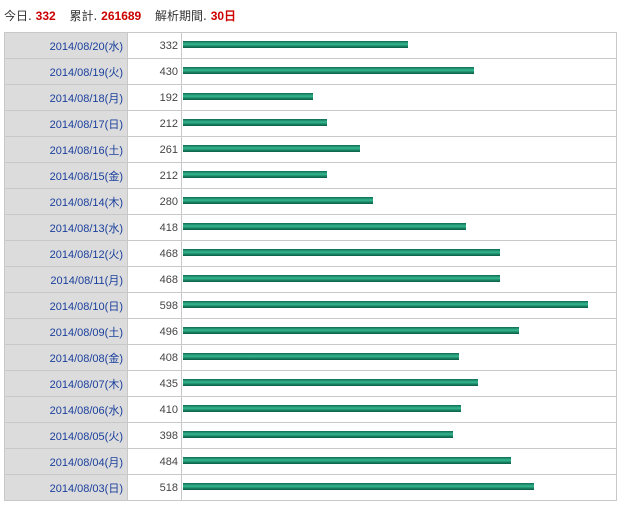 This screenshot has height=506, width=620. I want to click on date-cell: 2014/08/03(日), so click(66, 487).